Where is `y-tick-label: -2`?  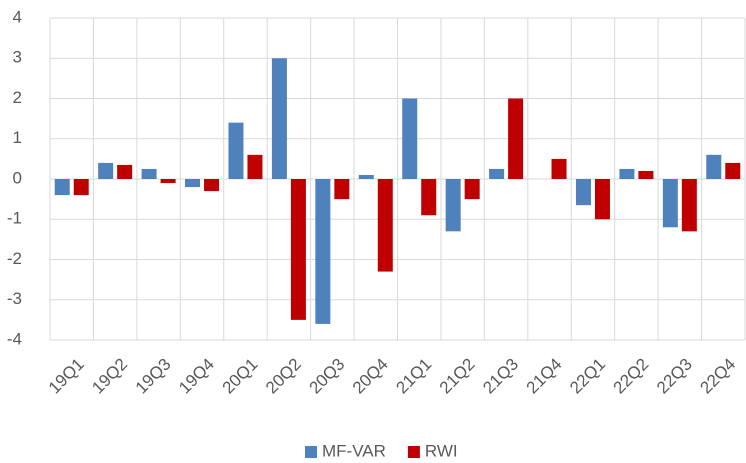
y-tick-label: -2 is located at coordinates (14, 258).